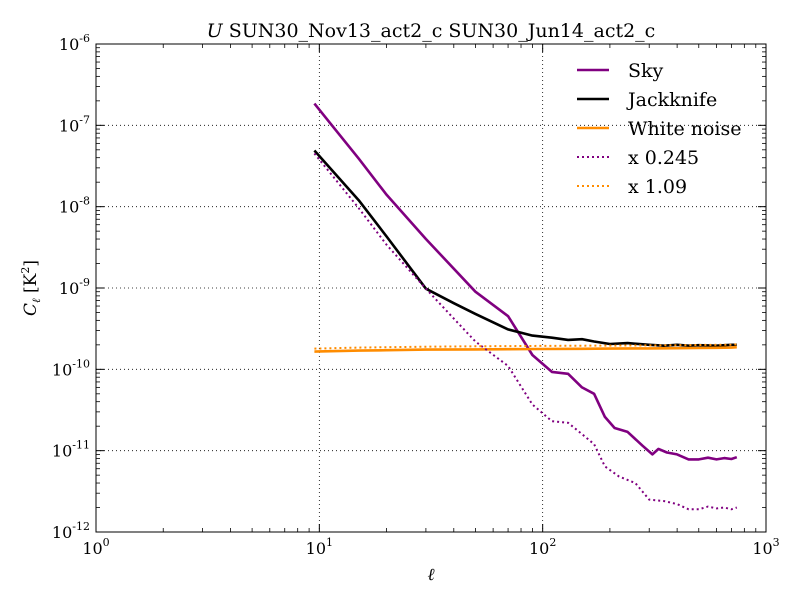 Image resolution: width=800 pixels, height=600 pixels. I want to click on x-tick-label: 10³, so click(765, 547).